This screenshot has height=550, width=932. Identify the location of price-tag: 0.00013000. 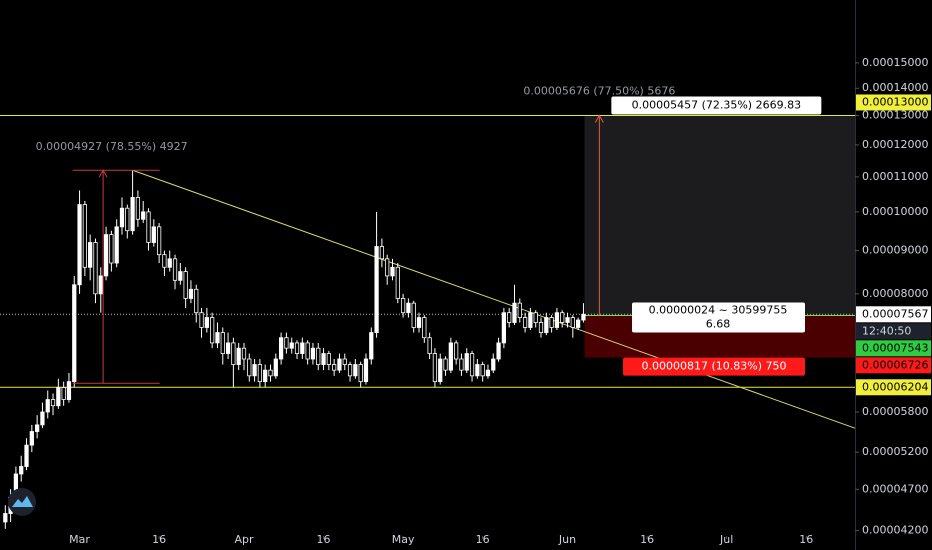
(895, 101).